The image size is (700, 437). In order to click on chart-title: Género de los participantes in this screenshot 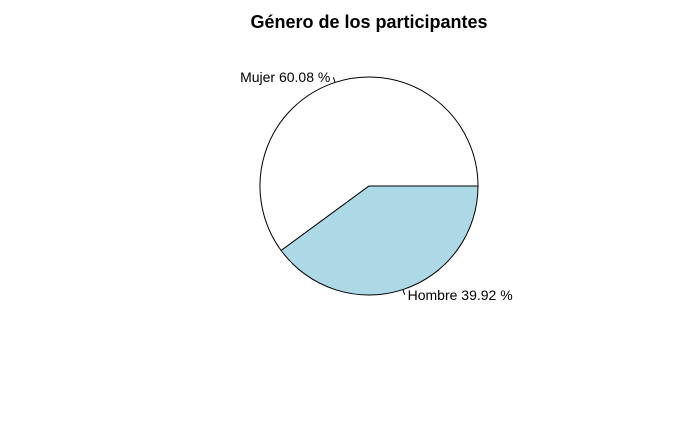, I will do `click(368, 22)`.